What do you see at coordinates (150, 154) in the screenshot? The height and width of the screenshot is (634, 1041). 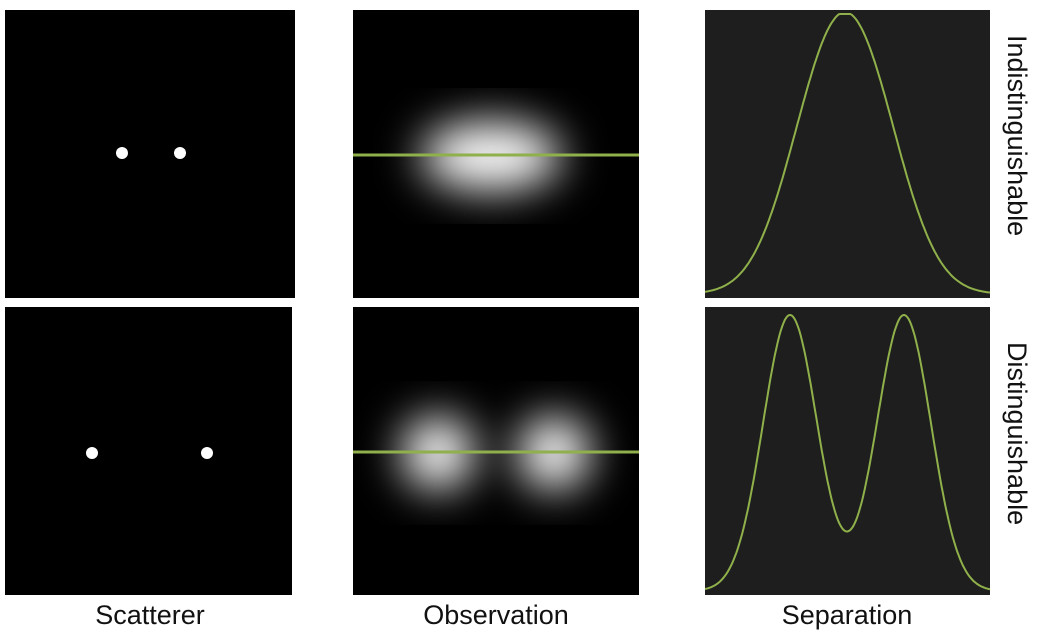 I see `scatterer-panel-indistinguishable` at bounding box center [150, 154].